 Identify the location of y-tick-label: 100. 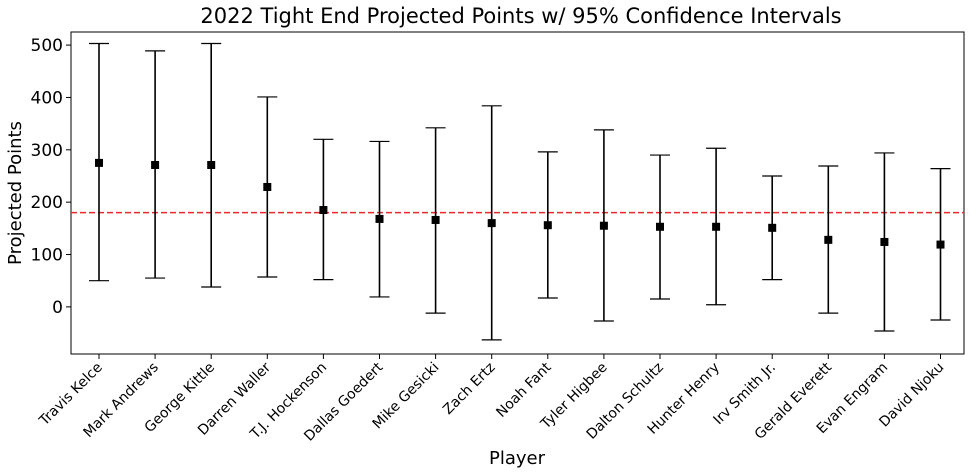
(47, 256).